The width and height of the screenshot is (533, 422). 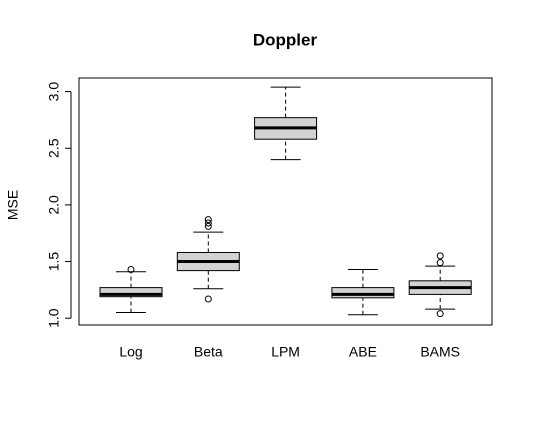 What do you see at coordinates (130, 352) in the screenshot?
I see `x-tick-label: Log` at bounding box center [130, 352].